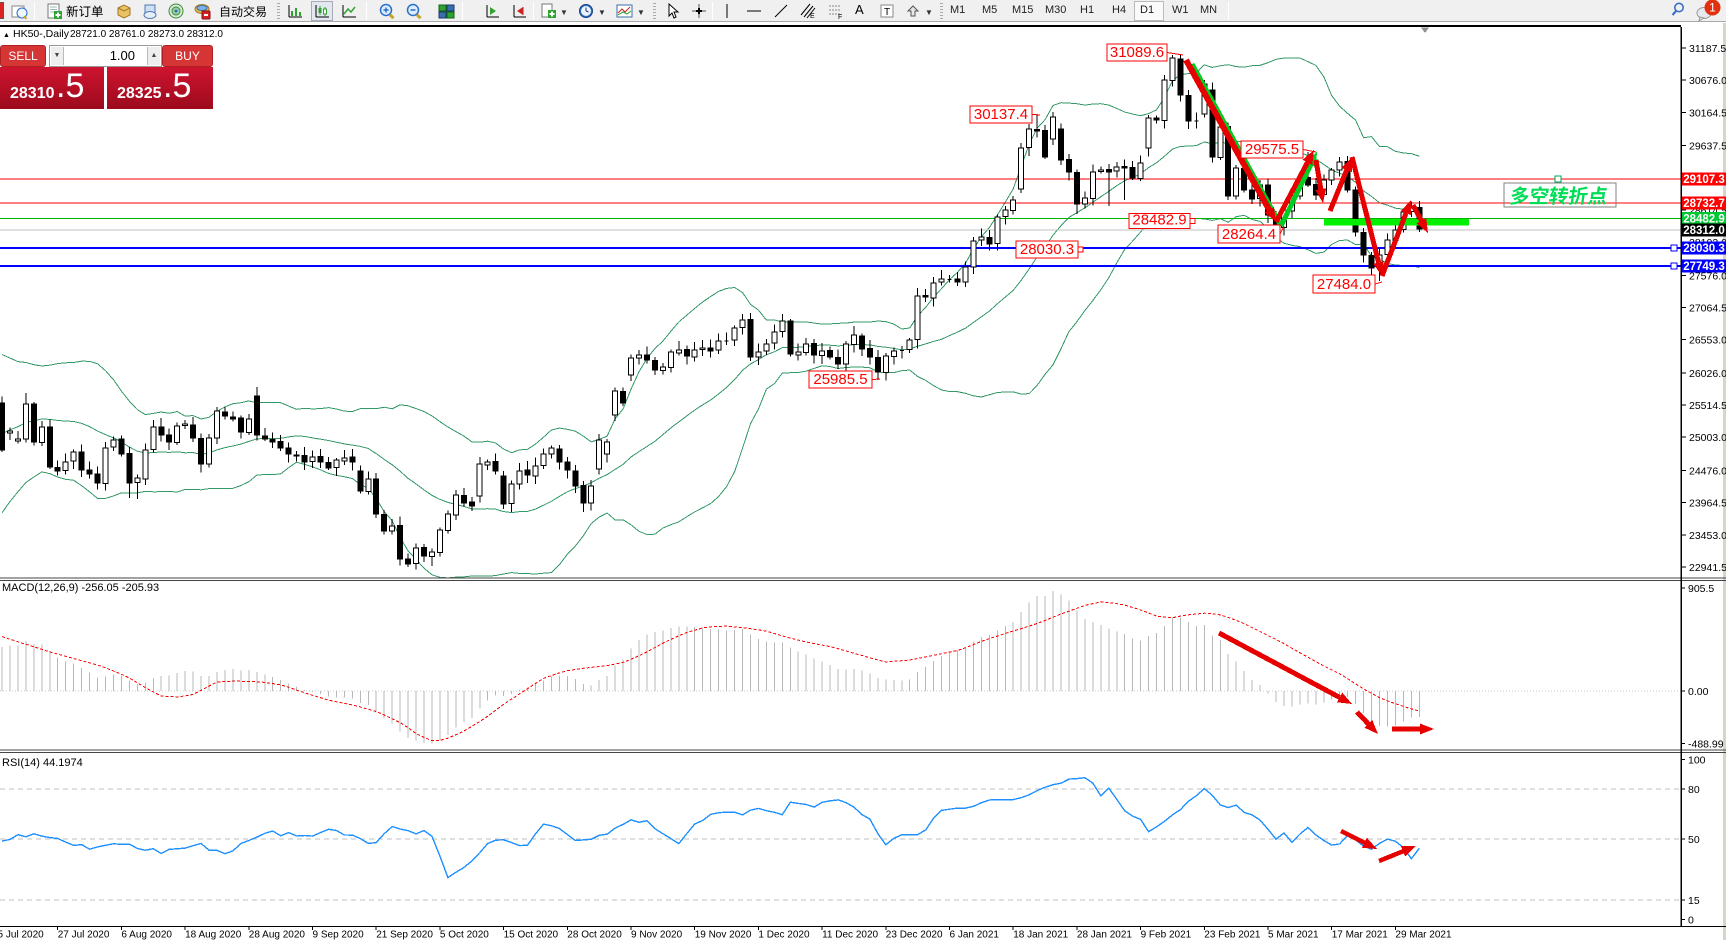 The image size is (1726, 940). Describe the element at coordinates (80, 588) in the screenshot. I see `svg-text: MACD(12,26,9) -256.05 -205.93` at that location.